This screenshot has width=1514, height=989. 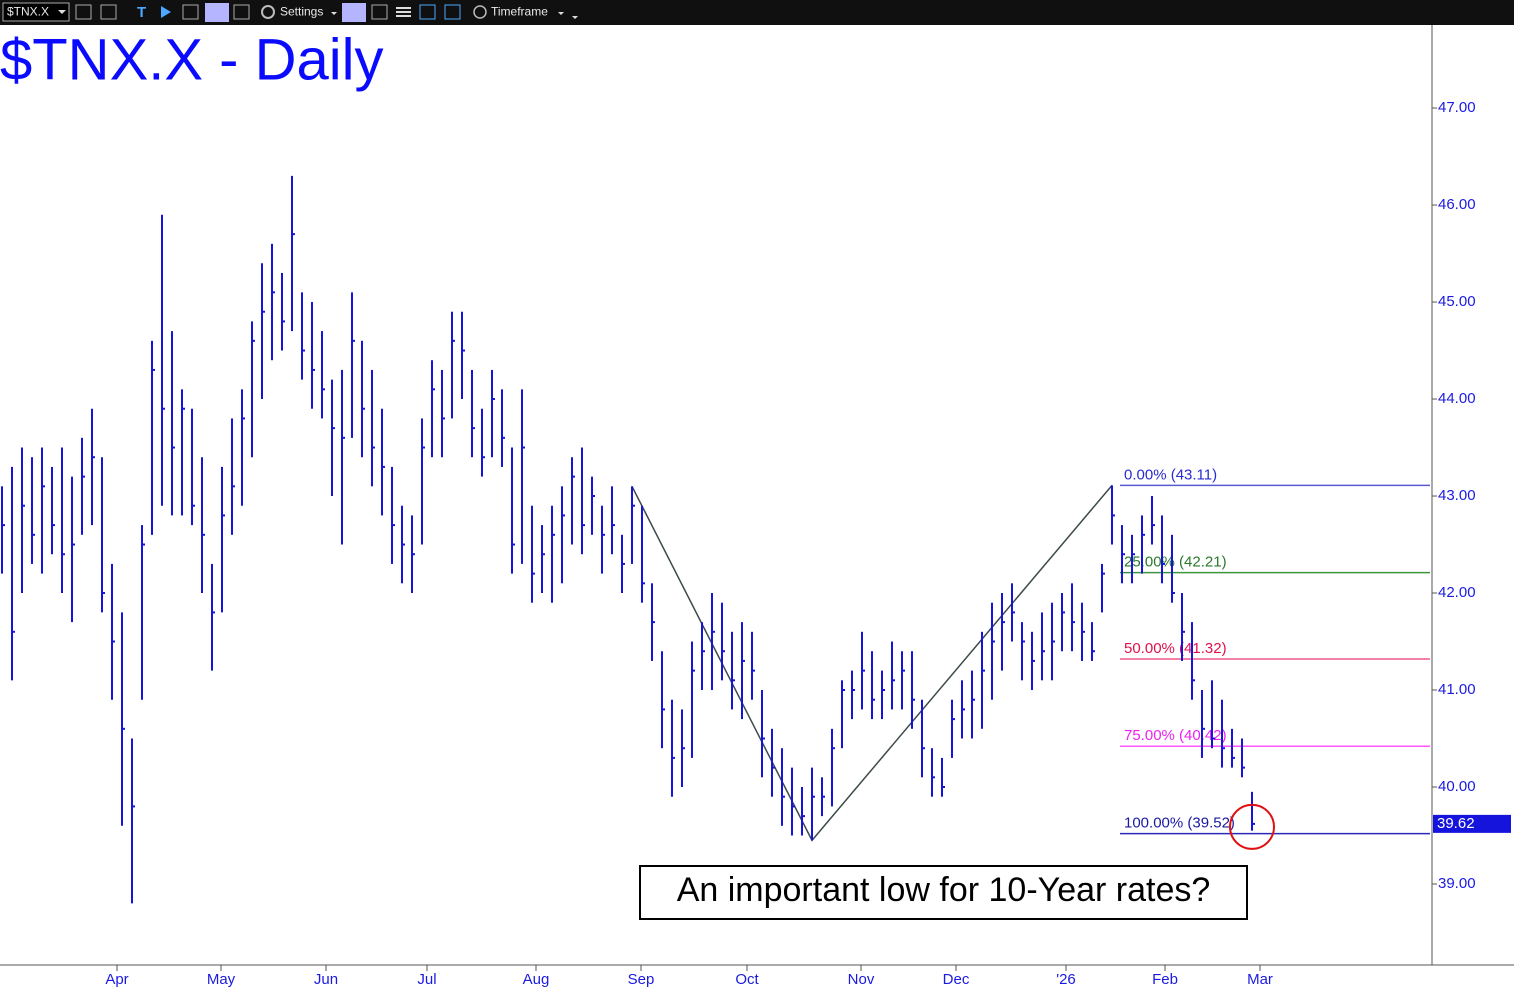 I want to click on x-tick-label: Aug, so click(x=536, y=979).